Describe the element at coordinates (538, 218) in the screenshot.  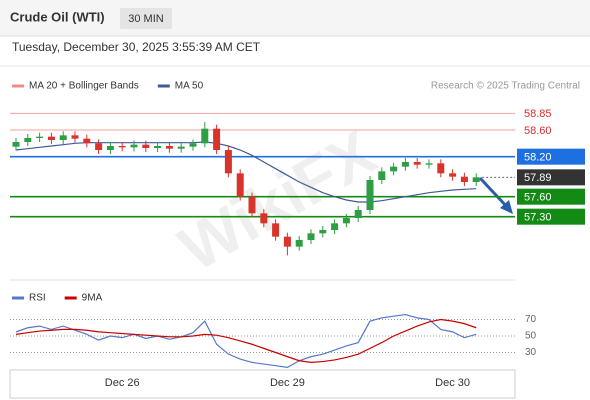
I see `level-label: 57.30` at that location.